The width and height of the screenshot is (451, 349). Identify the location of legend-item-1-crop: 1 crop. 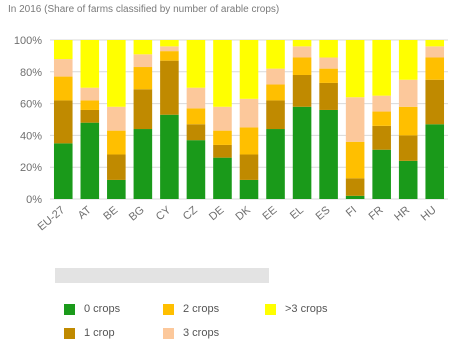
(89, 333).